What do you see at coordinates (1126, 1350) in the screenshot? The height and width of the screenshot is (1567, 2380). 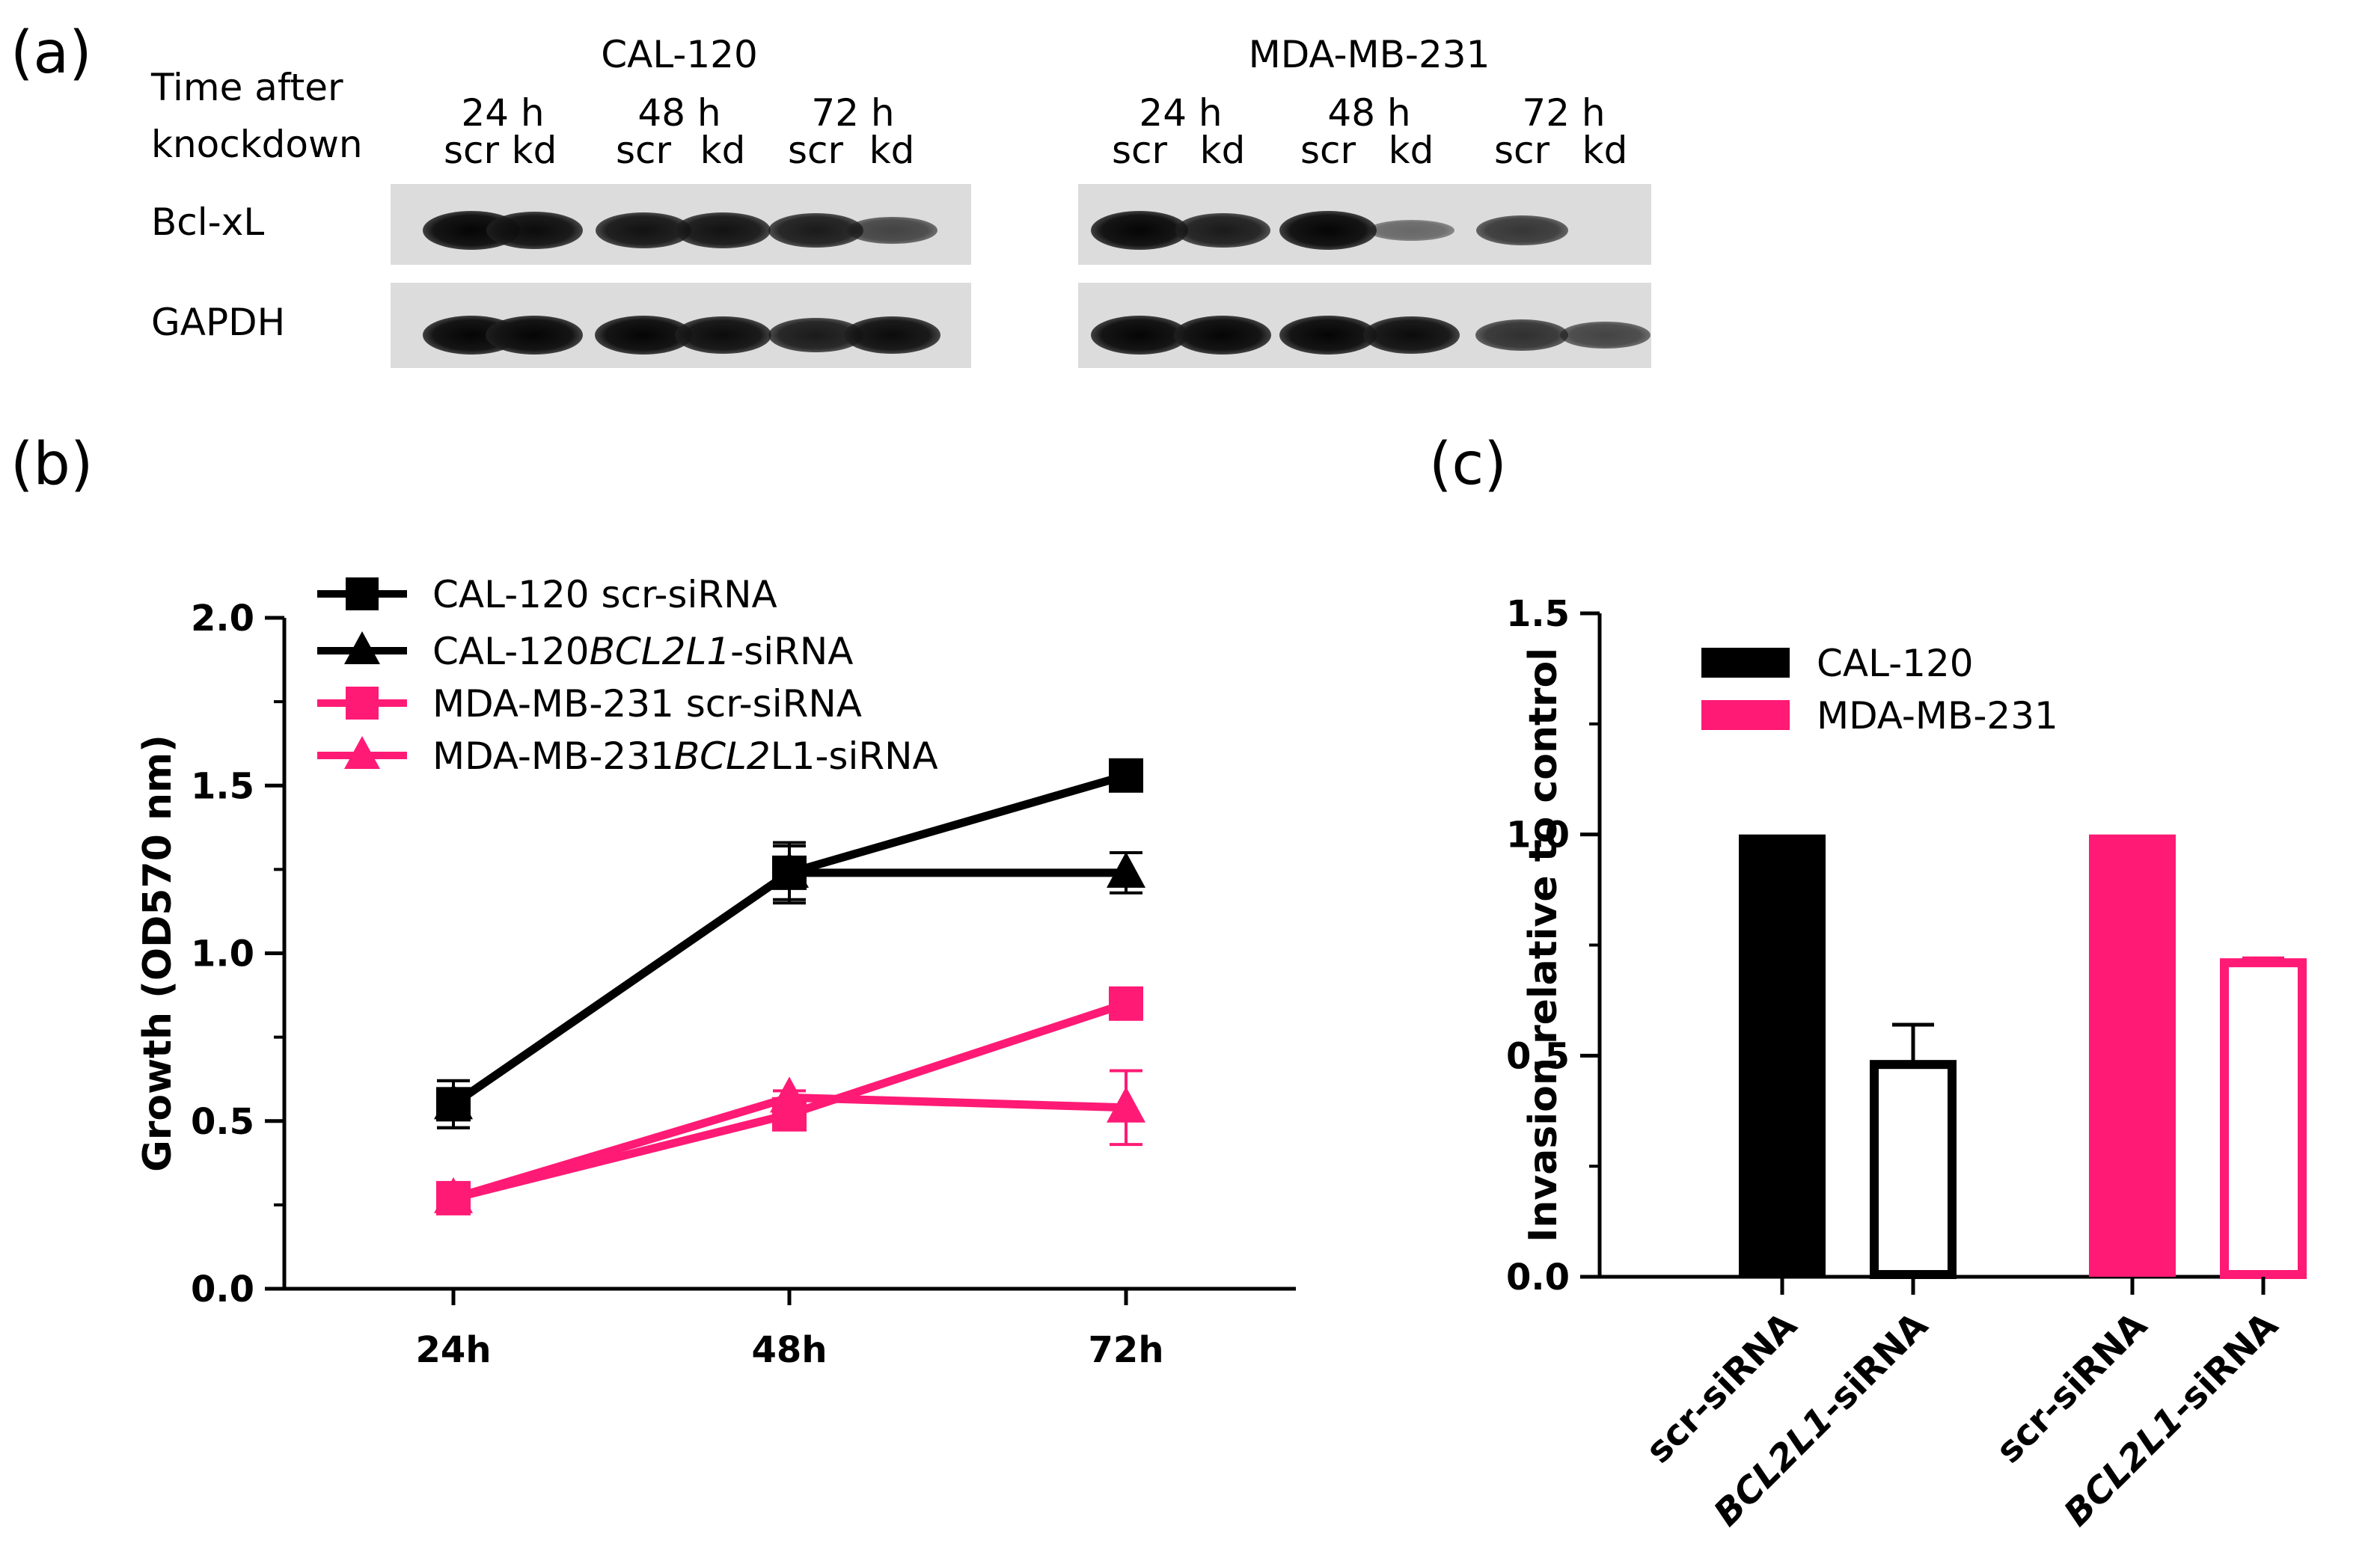 I see `x-tick-label: 72h` at bounding box center [1126, 1350].